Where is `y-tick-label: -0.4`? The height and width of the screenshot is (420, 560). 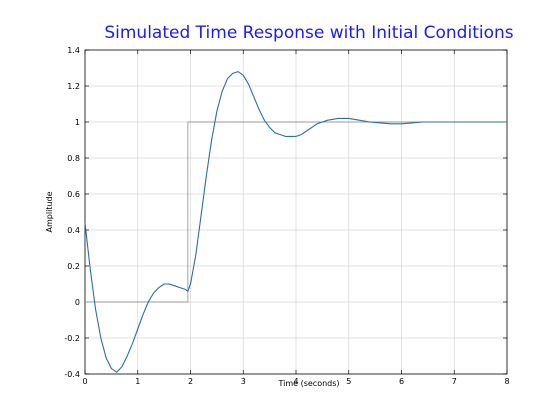 y-tick-label: -0.4 is located at coordinates (72, 374).